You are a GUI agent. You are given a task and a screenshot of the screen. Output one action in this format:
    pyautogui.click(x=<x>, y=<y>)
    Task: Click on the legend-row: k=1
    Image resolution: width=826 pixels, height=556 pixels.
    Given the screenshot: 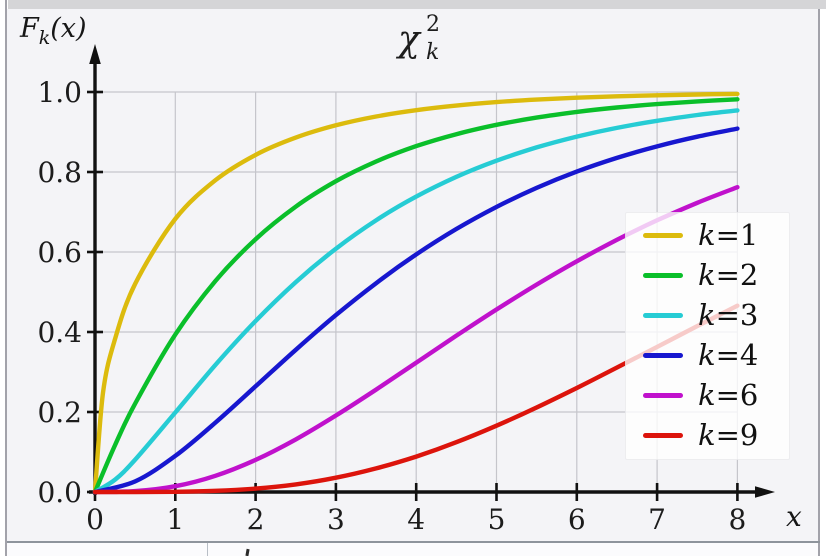 What is the action you would take?
    pyautogui.click(x=707, y=235)
    